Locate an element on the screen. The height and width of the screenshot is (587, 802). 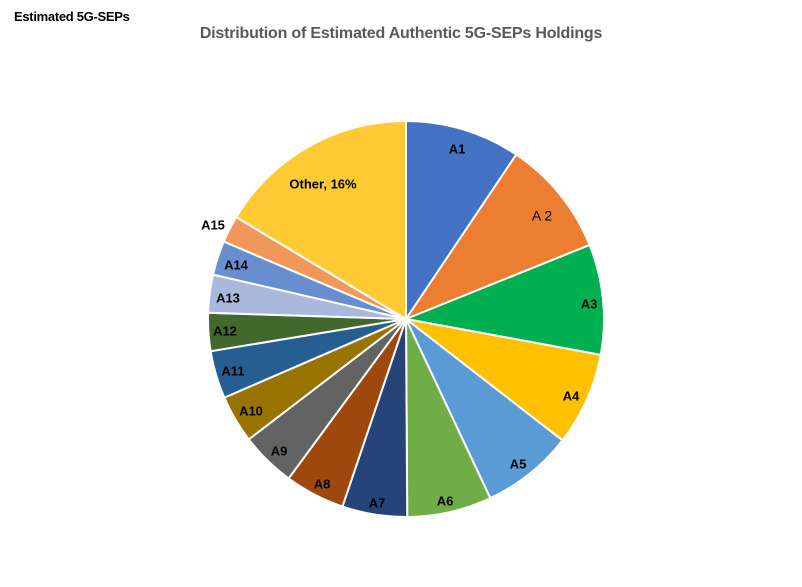
pie-slice-other is located at coordinates (320, 220).